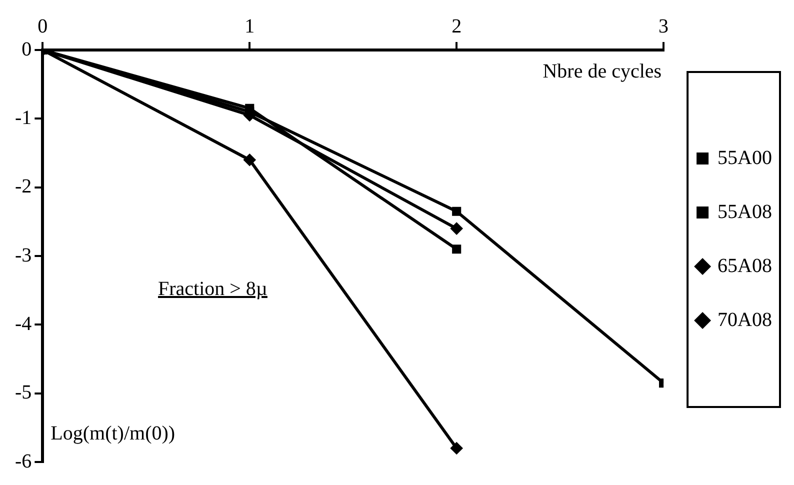 The image size is (794, 485). What do you see at coordinates (457, 26) in the screenshot?
I see `x-tick-label: 2` at bounding box center [457, 26].